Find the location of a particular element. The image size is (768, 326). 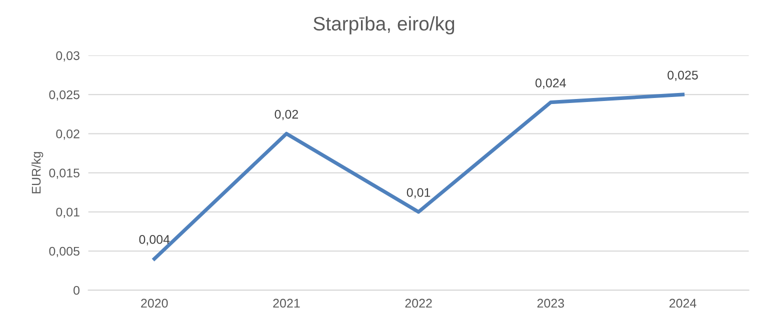

data-label: 0,02 is located at coordinates (286, 115).